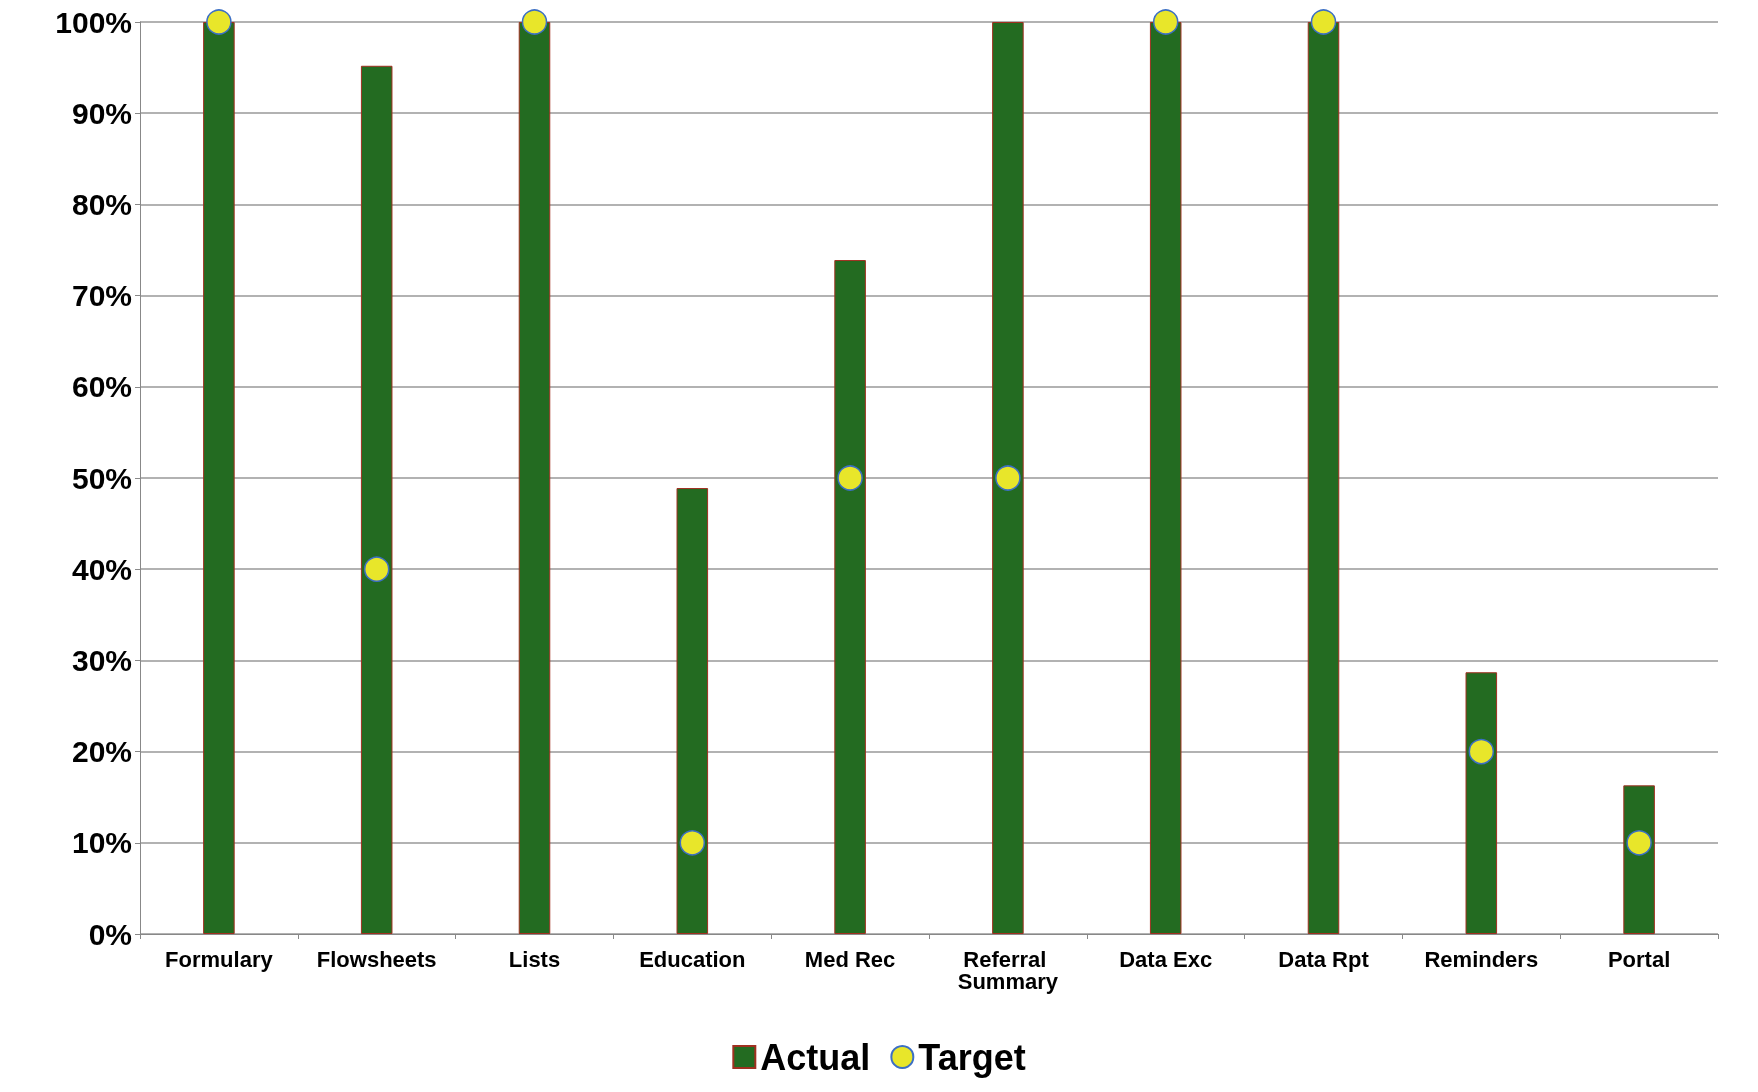 The height and width of the screenshot is (1092, 1758). Describe the element at coordinates (534, 959) in the screenshot. I see `x-tick-label: Lists` at that location.